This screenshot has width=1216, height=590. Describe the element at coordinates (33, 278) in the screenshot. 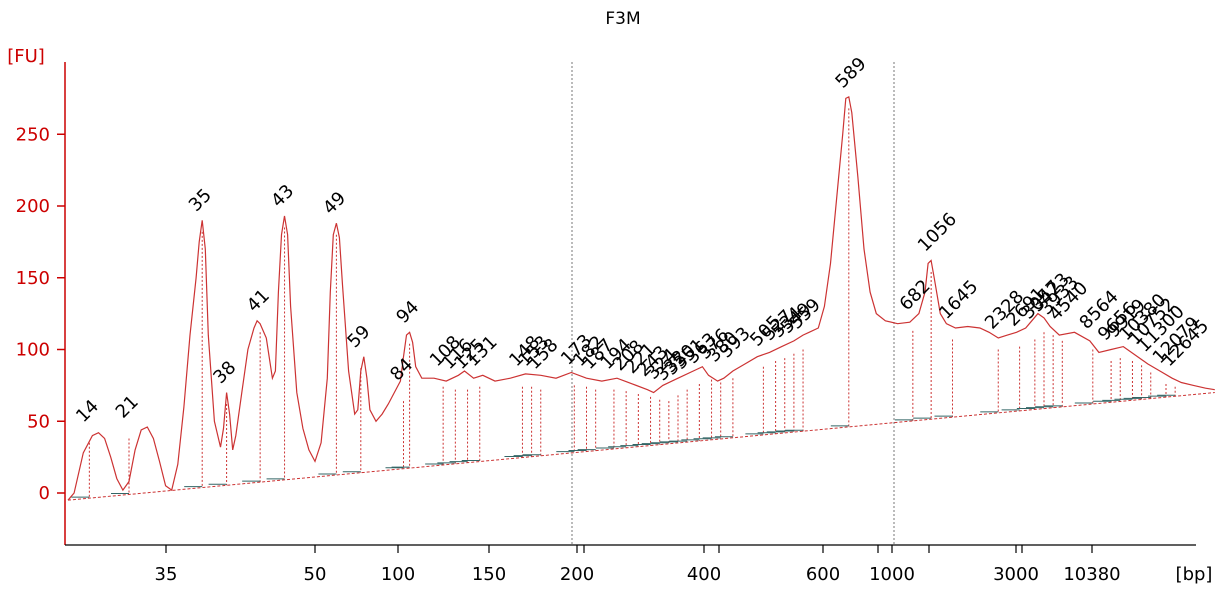

I see `y-tick-label: 150` at that location.